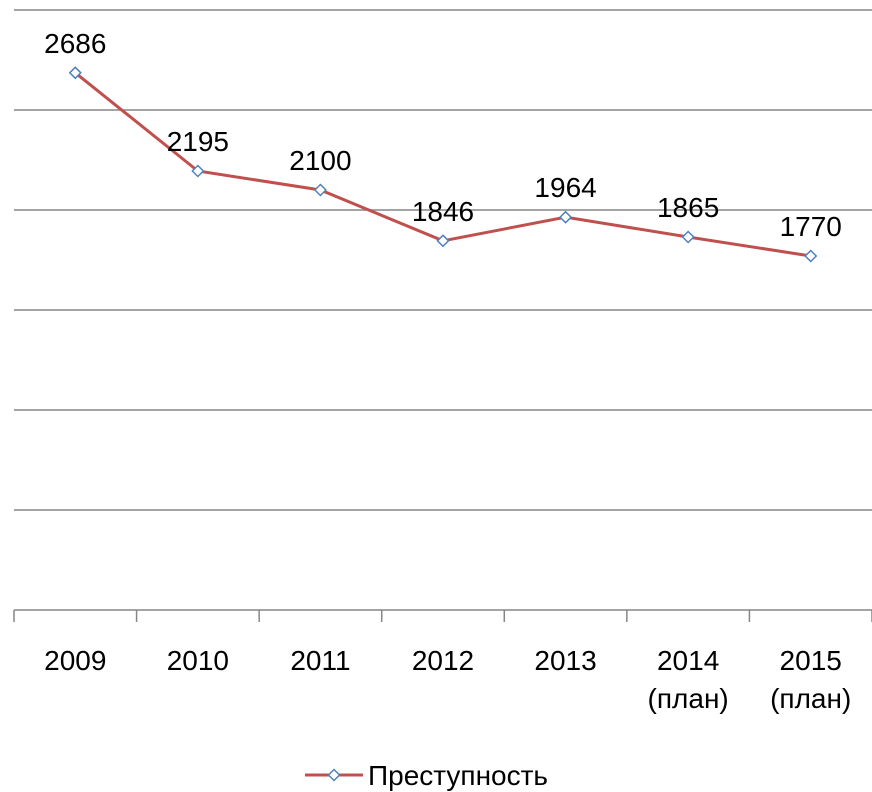  What do you see at coordinates (443, 211) in the screenshot?
I see `data-label: 1846` at bounding box center [443, 211].